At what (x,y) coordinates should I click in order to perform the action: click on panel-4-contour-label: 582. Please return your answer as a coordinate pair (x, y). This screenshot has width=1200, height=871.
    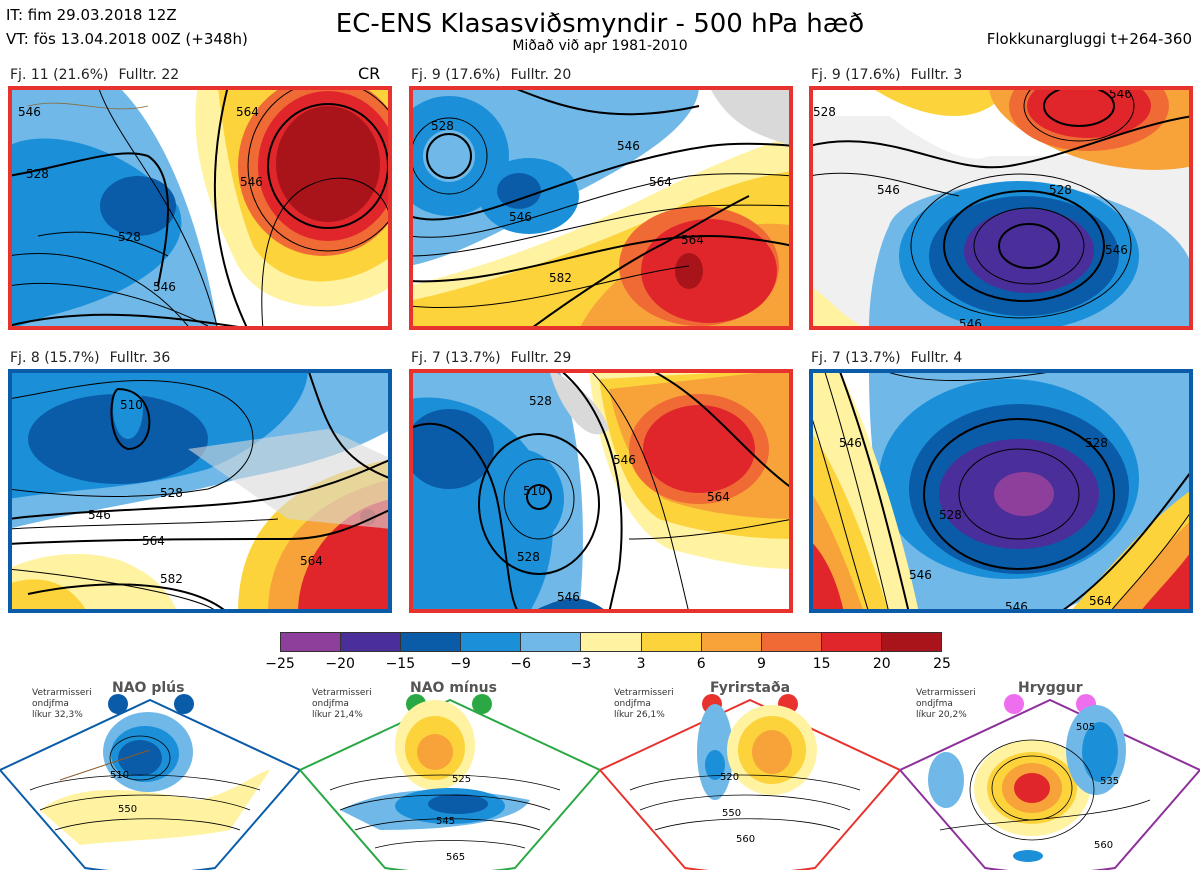
    Looking at the image, I should click on (171, 579).